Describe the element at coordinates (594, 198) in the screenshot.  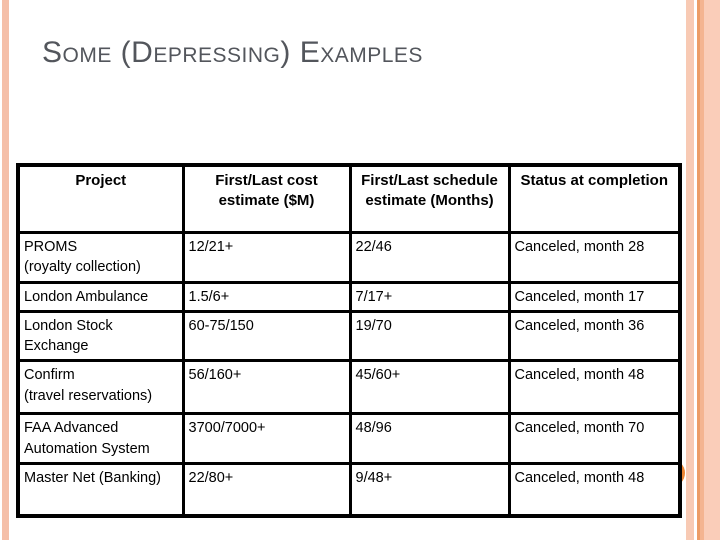
I see `column-header-status: Status at completion` at that location.